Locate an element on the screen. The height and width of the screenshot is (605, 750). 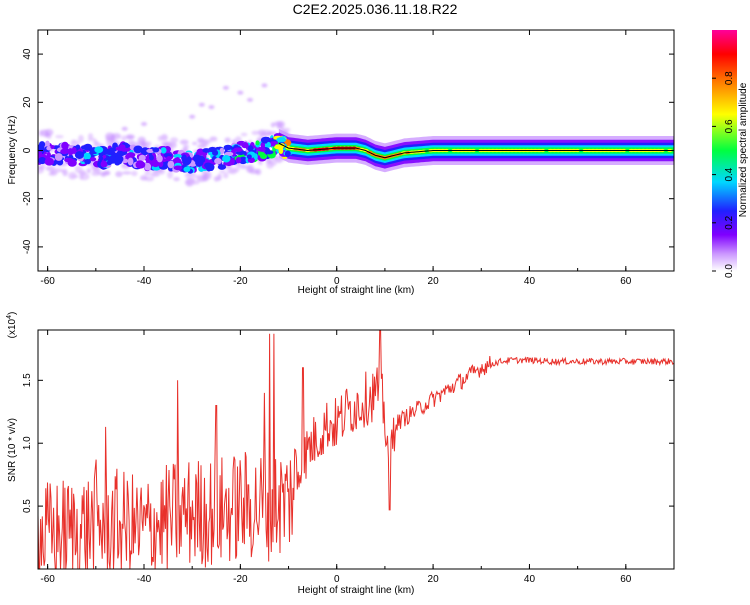
heatmap-ylabel: Frequency (Hz) is located at coordinates (12, 150).